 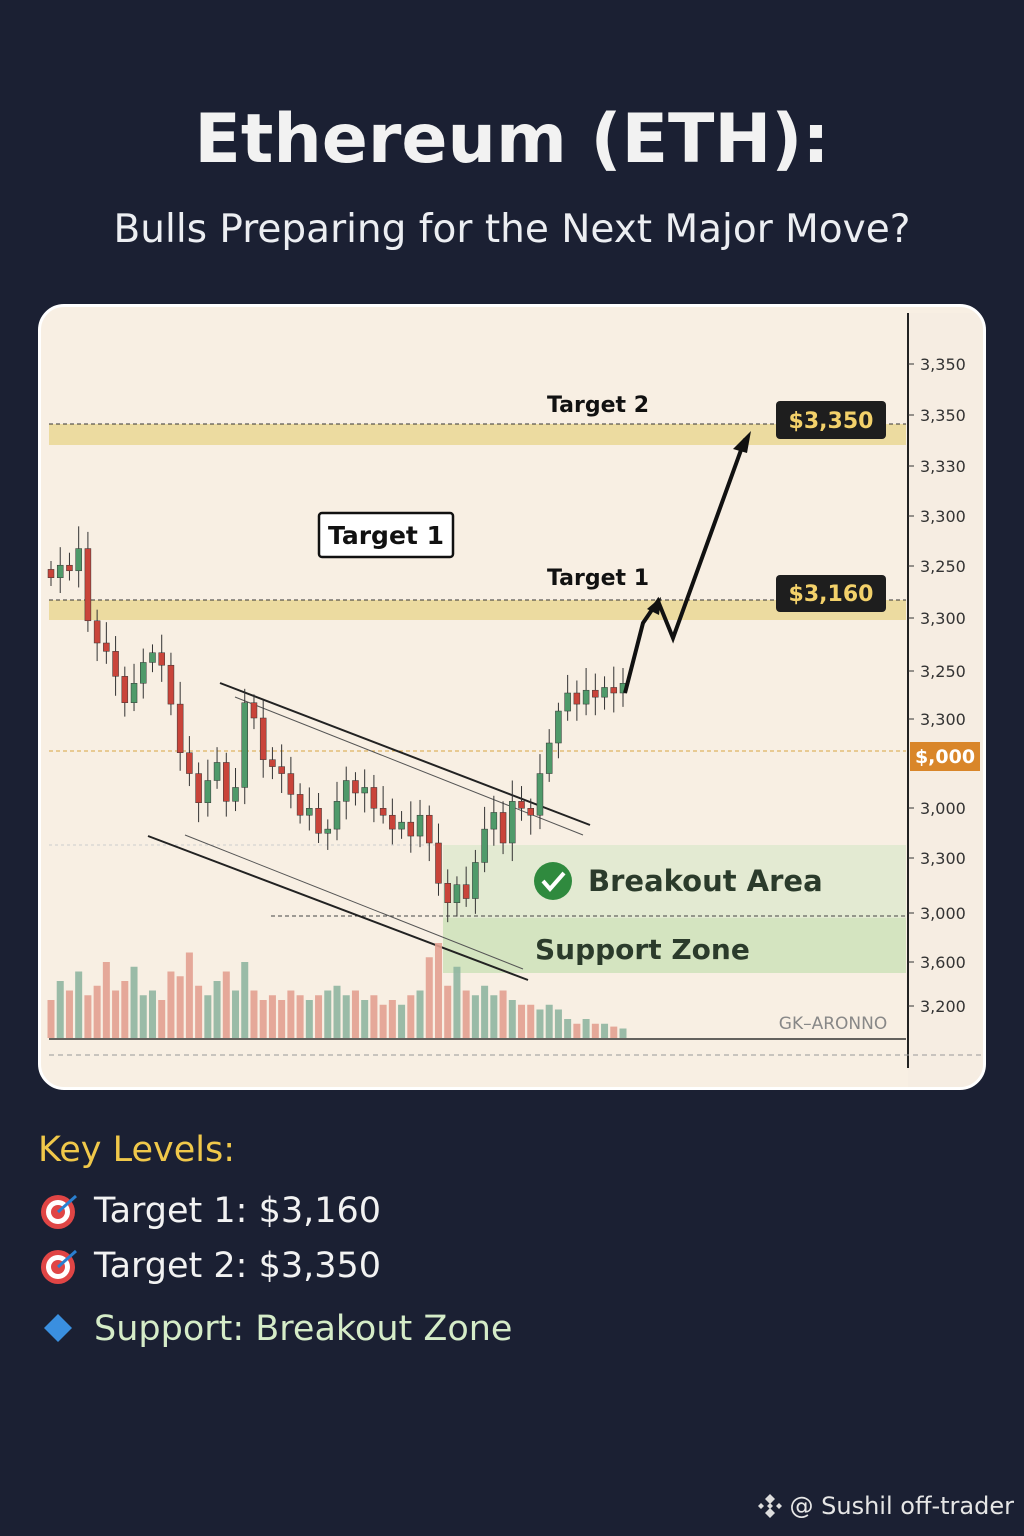 I want to click on key-level-item: Target 2: $3,350, so click(x=209, y=1266).